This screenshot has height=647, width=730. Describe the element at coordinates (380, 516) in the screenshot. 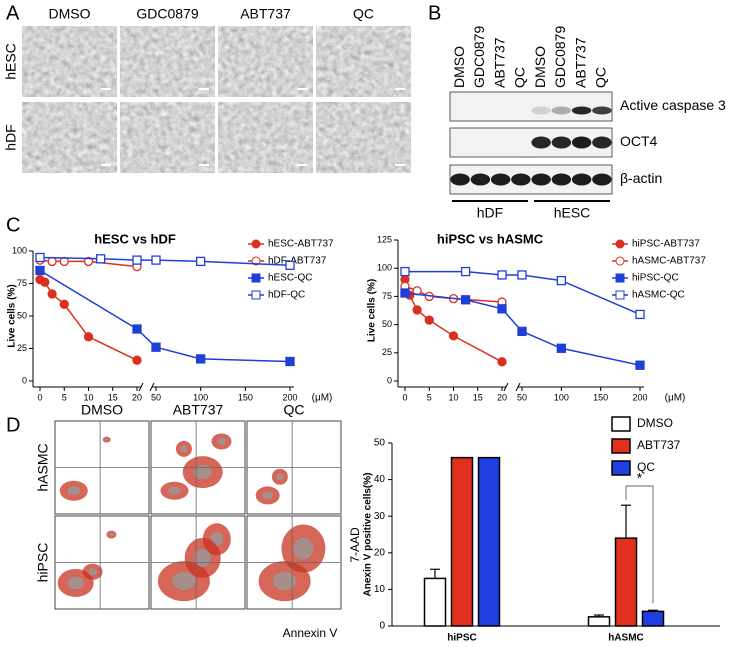

I see `y-tick-label: 30` at that location.